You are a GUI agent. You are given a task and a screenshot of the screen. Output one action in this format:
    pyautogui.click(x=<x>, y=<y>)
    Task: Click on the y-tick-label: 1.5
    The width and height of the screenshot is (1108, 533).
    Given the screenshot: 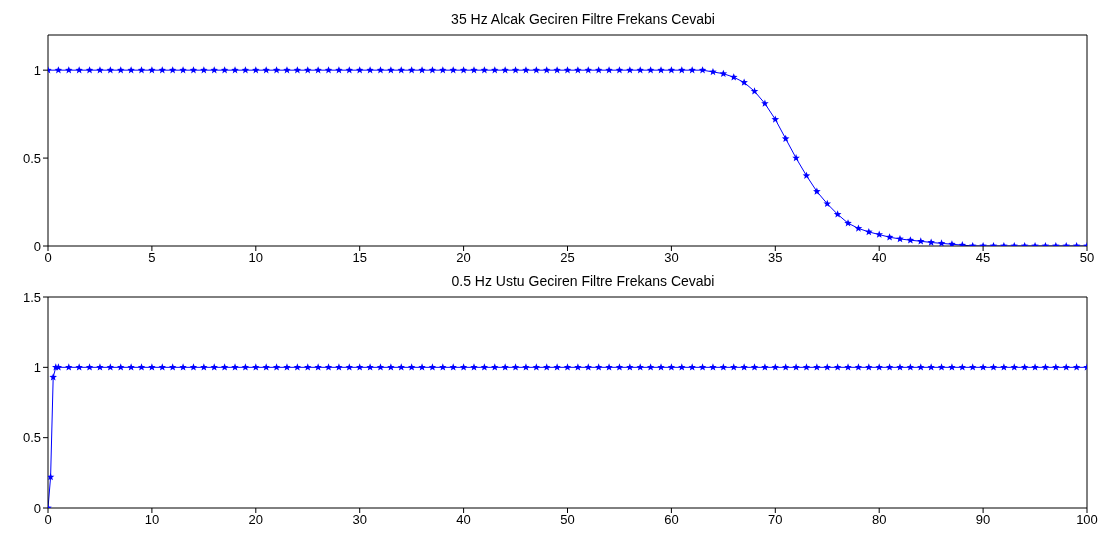 What is the action you would take?
    pyautogui.click(x=31, y=297)
    